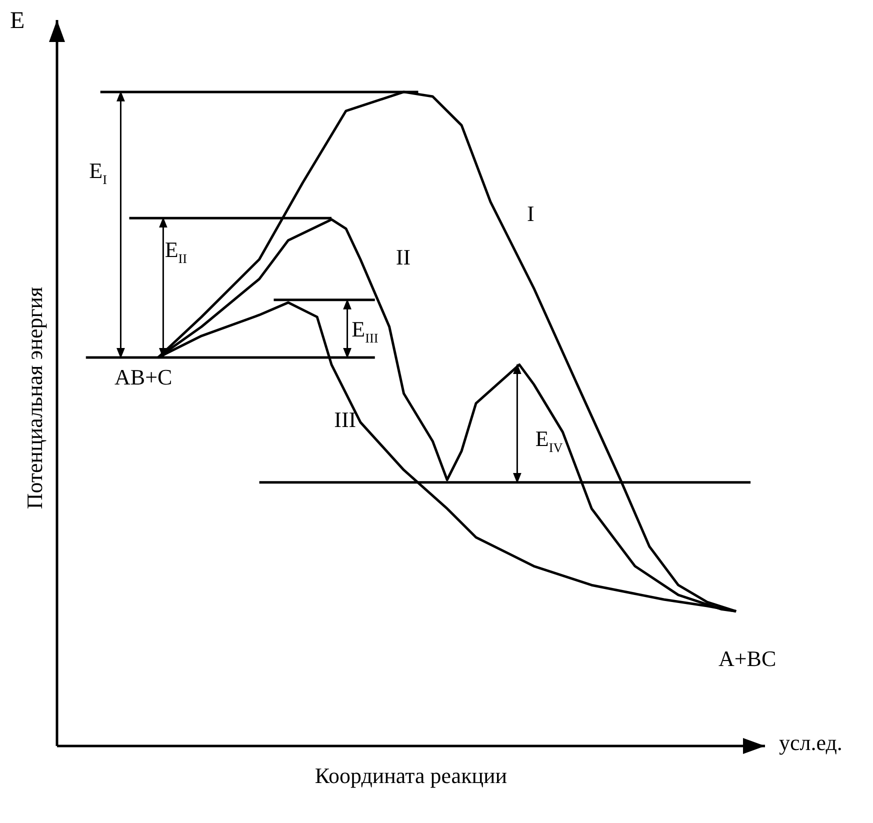  What do you see at coordinates (98, 172) in the screenshot?
I see `annotation: E$_{I}$` at bounding box center [98, 172].